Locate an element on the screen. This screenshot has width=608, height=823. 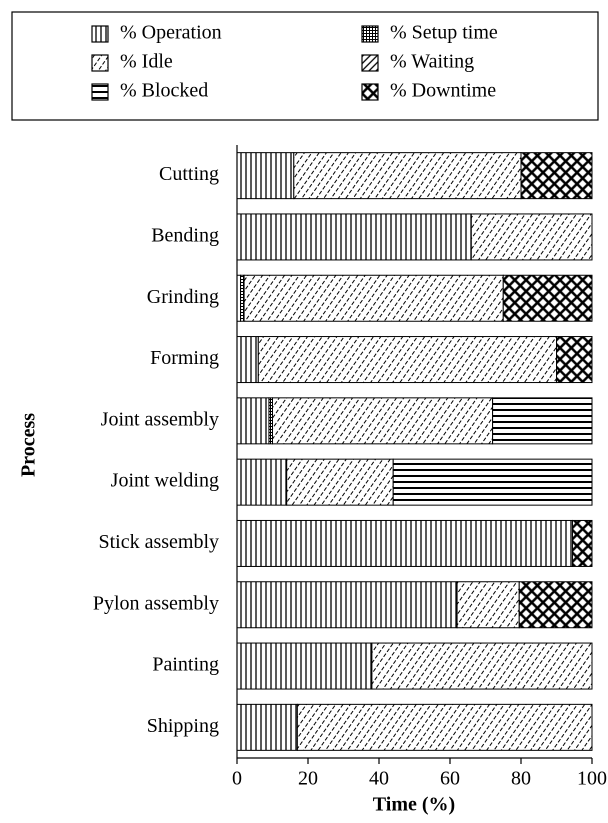
legend-box is located at coordinates (305, 66).